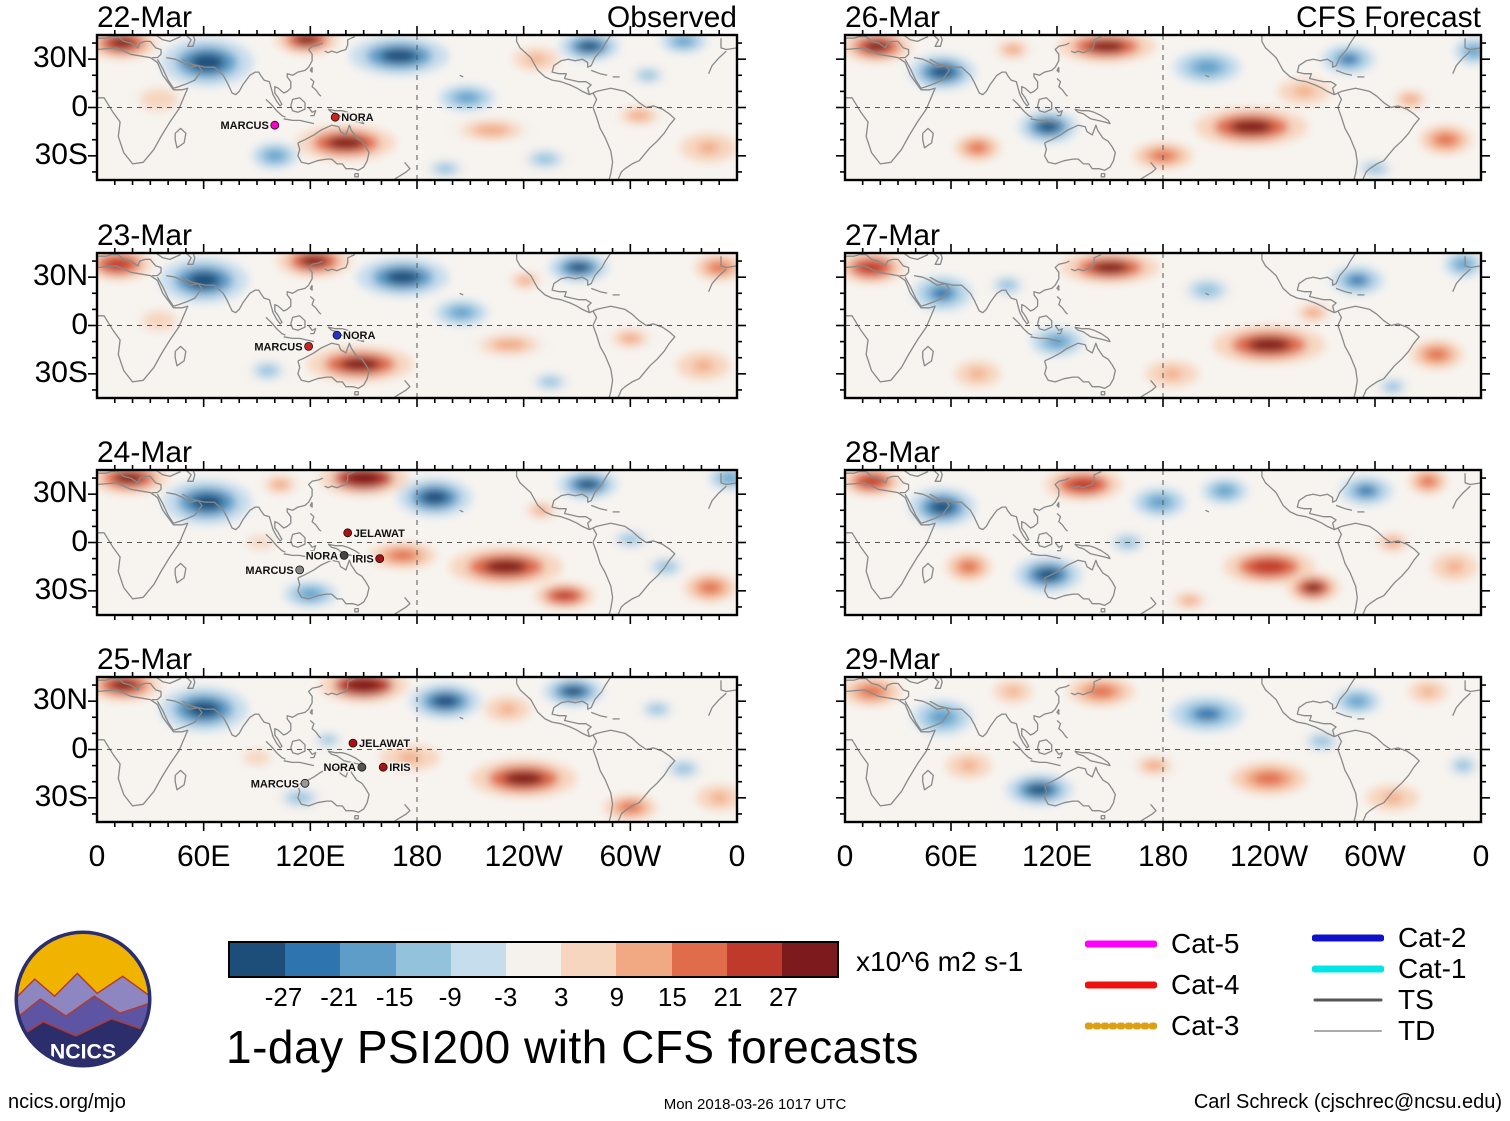  I want to click on x-axis-label: 0, so click(737, 856).